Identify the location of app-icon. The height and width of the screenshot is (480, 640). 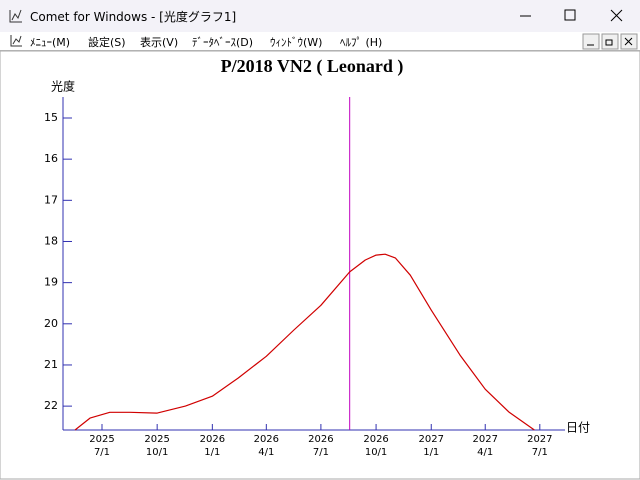
(15, 16).